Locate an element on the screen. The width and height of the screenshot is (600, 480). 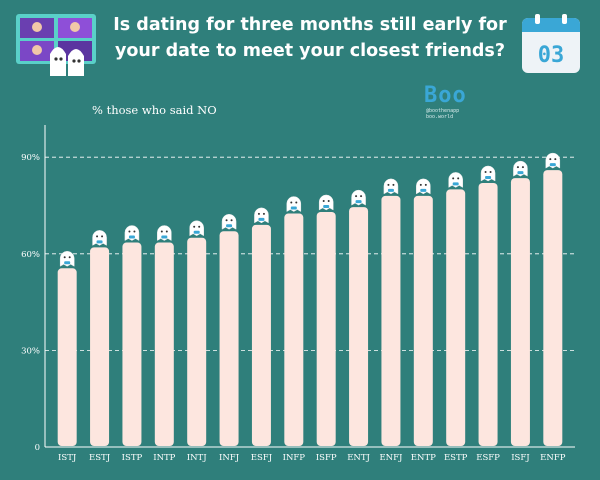
brand-handle: @boothenapp is located at coordinates (443, 111).